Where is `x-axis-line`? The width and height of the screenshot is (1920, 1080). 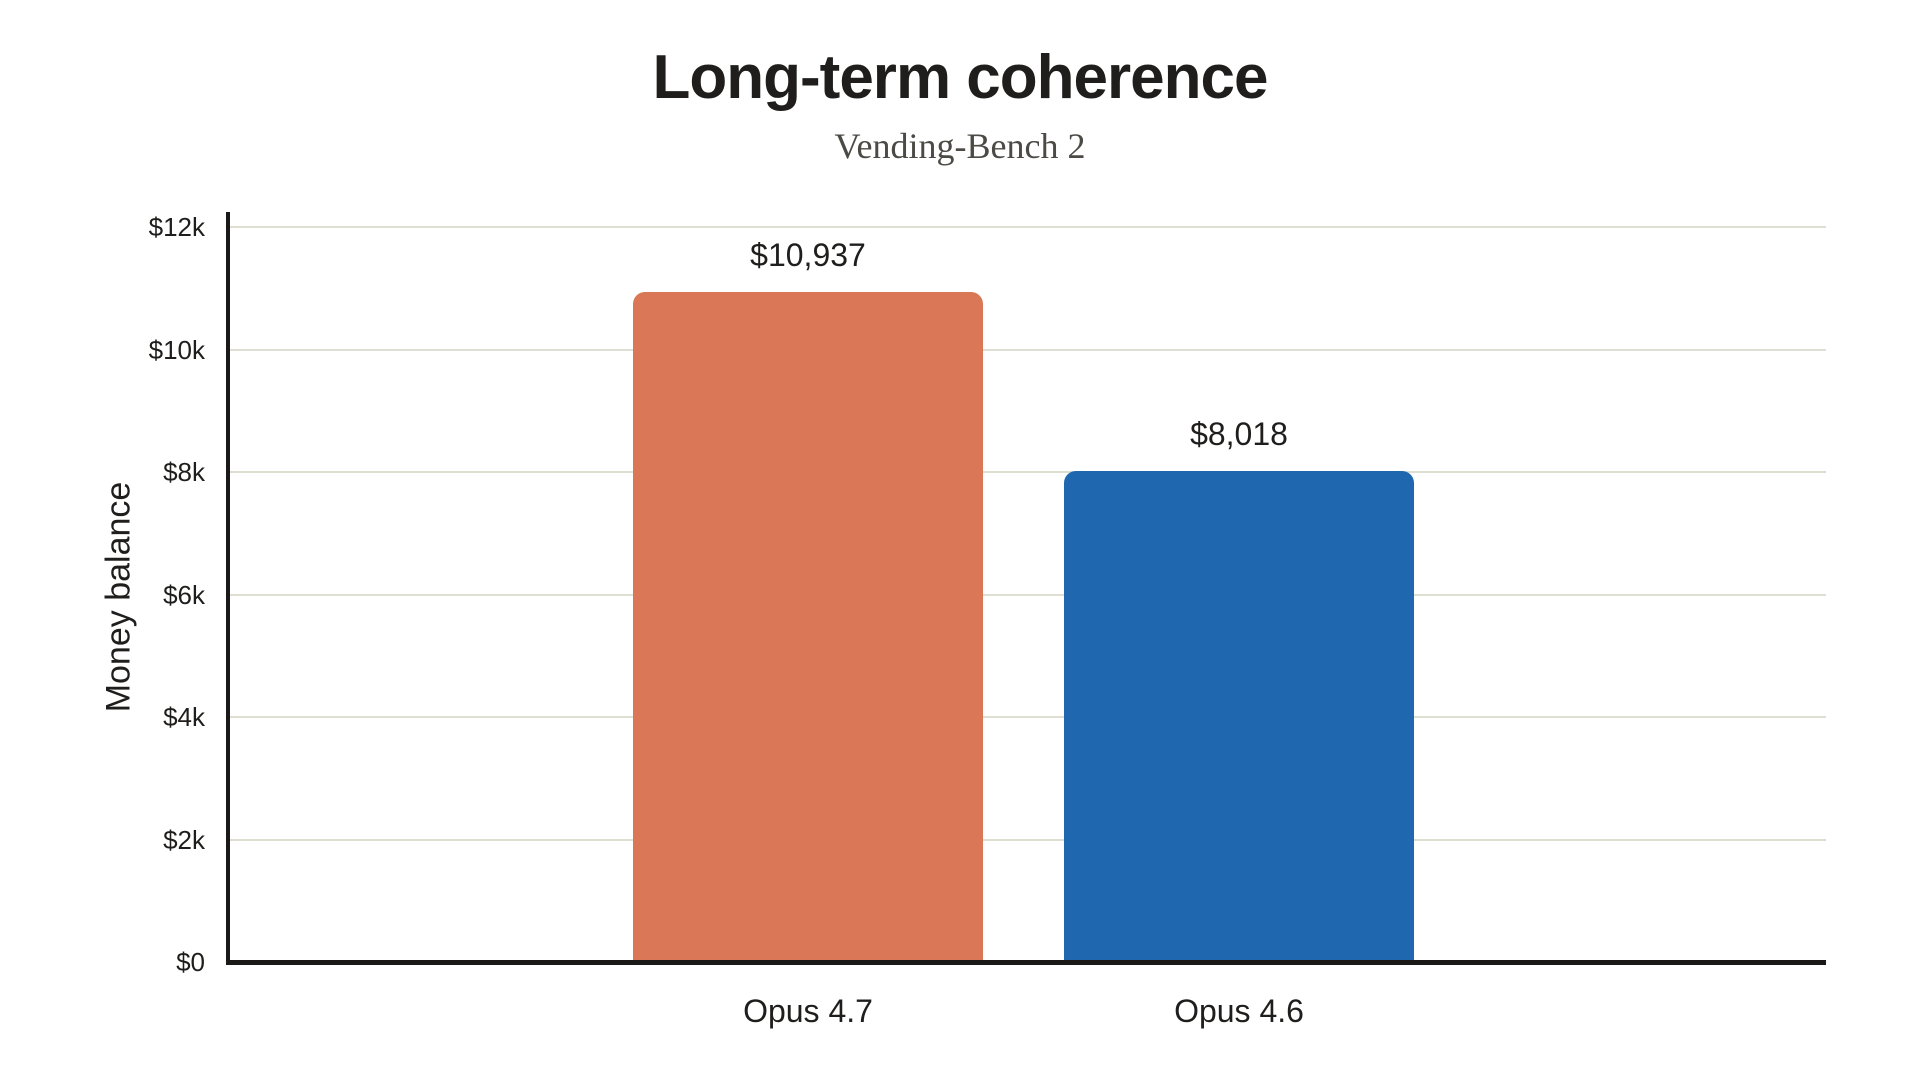 x-axis-line is located at coordinates (1026, 962).